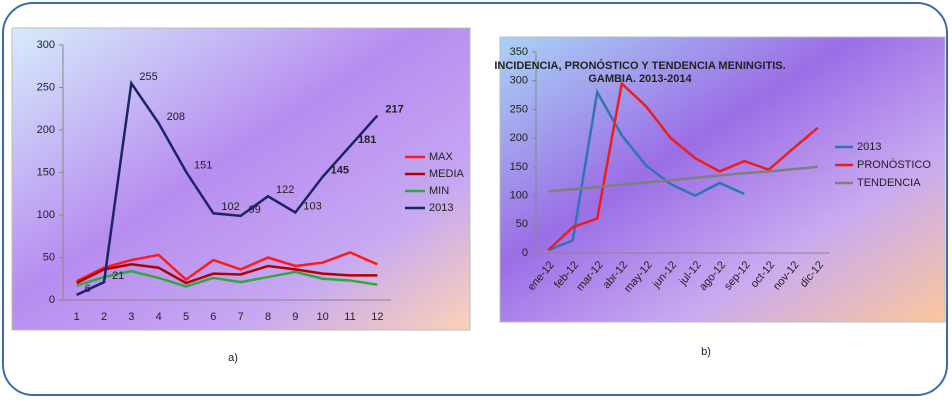 This screenshot has width=952, height=405. Describe the element at coordinates (213, 317) in the screenshot. I see `x-tick-label: 6` at that location.